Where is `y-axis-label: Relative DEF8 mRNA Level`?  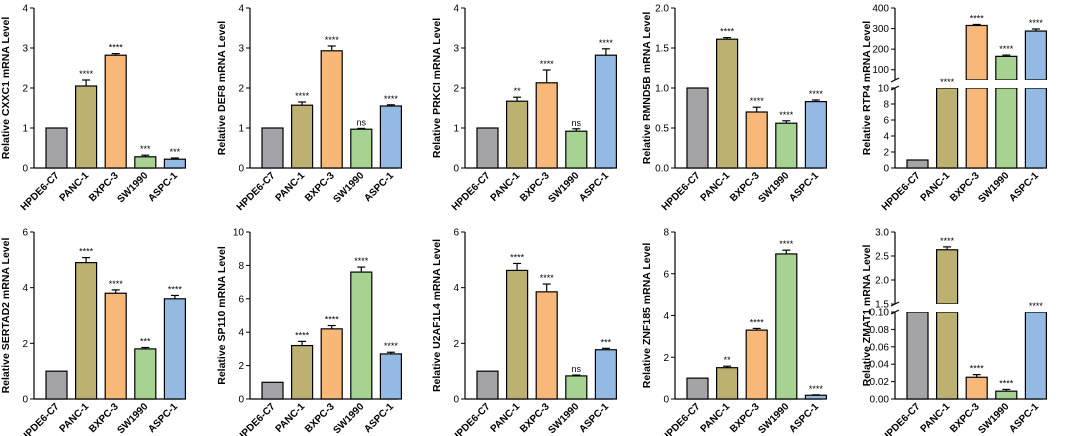 y-axis-label: Relative DEF8 mRNA Level is located at coordinates (222, 88).